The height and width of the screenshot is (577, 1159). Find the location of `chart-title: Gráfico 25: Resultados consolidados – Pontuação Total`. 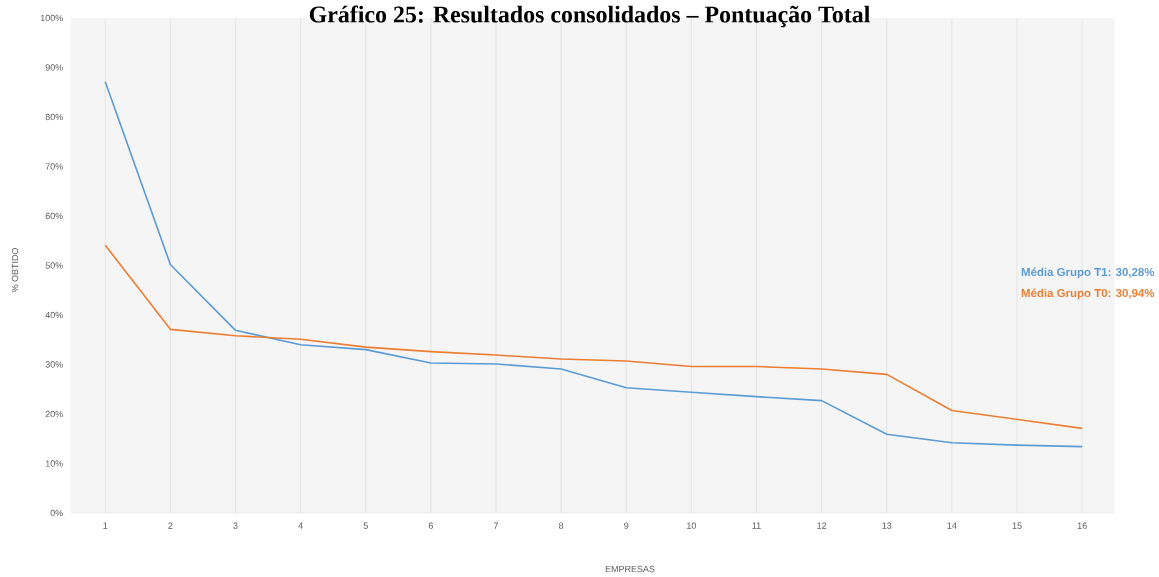

chart-title: Gráfico 25: Resultados consolidados – Pontuação Total is located at coordinates (589, 16).